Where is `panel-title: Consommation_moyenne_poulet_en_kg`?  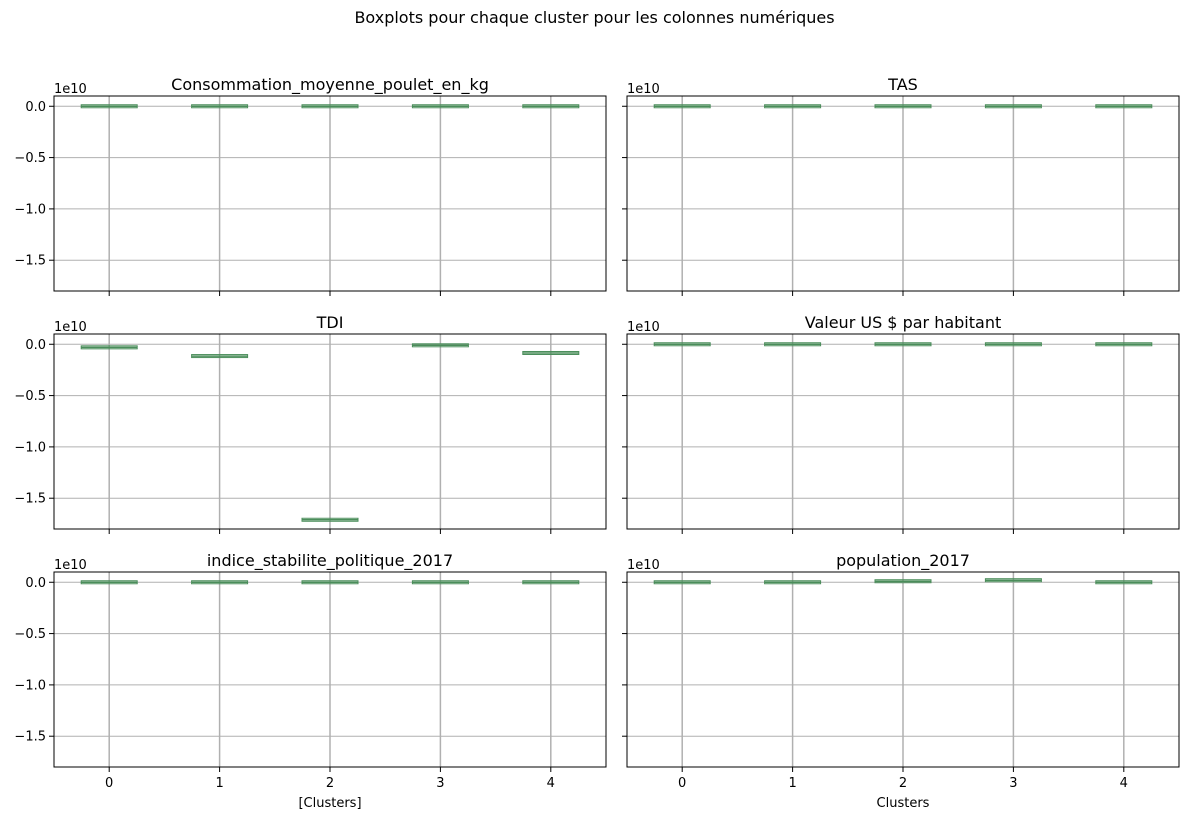
panel-title: Consommation_moyenne_poulet_en_kg is located at coordinates (330, 85).